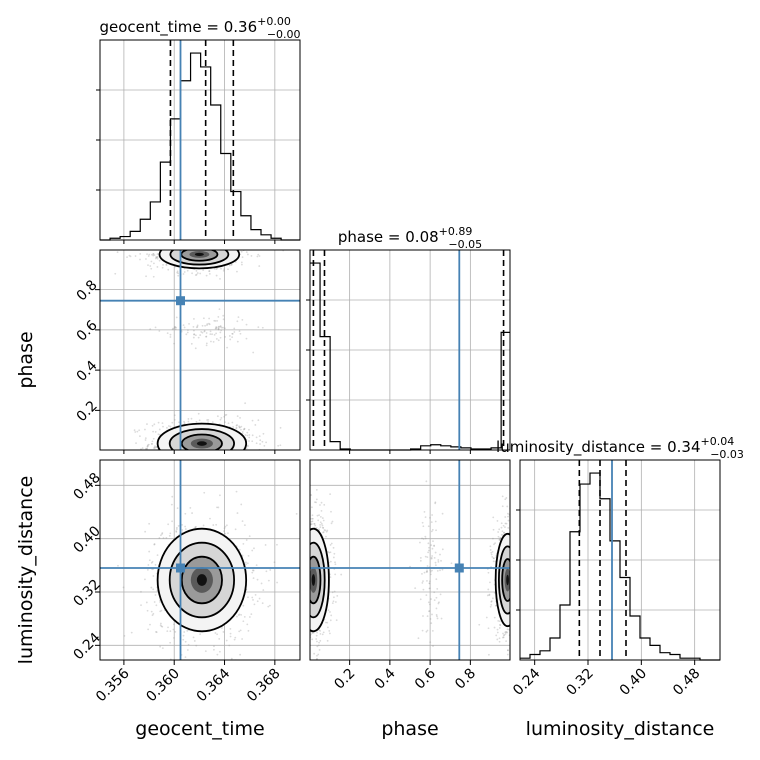  I want to click on density-contour, so click(507, 580).